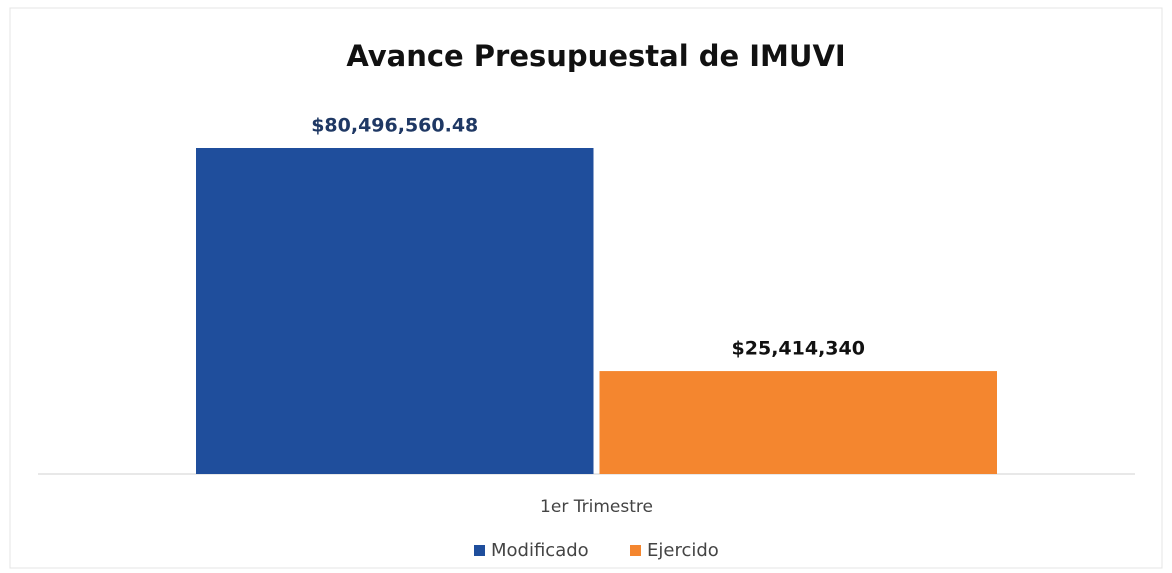 The height and width of the screenshot is (573, 1172). Describe the element at coordinates (540, 550) in the screenshot. I see `legend-label: Modificado` at that location.